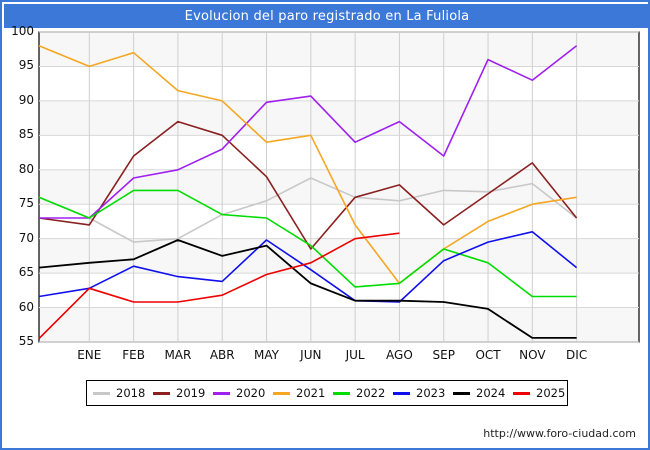 The image size is (650, 450). What do you see at coordinates (431, 393) in the screenshot?
I see `legend-label: 2023` at bounding box center [431, 393].